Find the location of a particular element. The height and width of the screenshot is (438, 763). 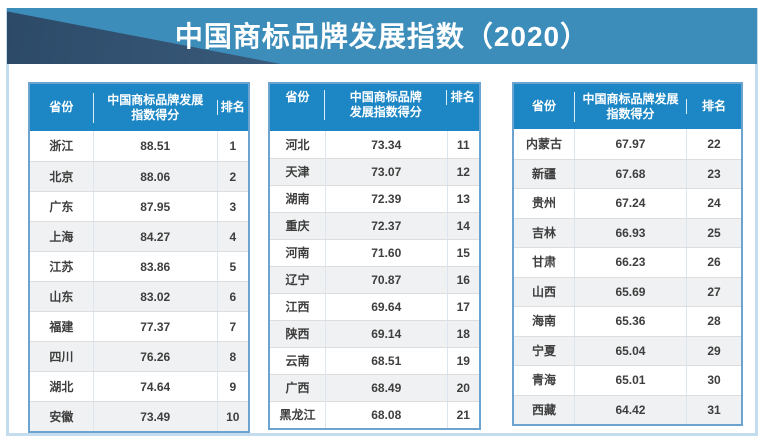

province-cell: 甘肃 is located at coordinates (543, 262).